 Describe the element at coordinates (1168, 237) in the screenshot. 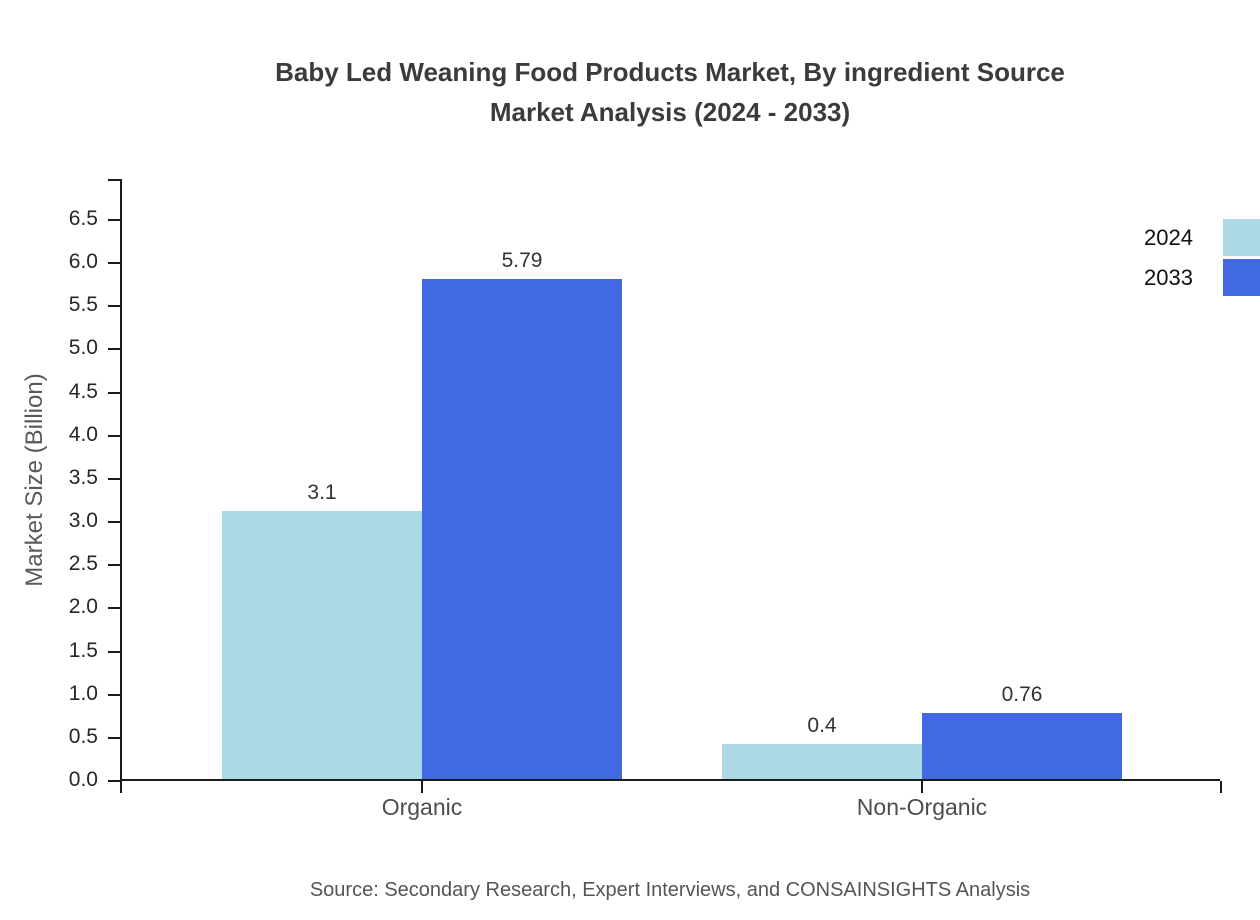

I see `legend-label-2024: 2024` at that location.